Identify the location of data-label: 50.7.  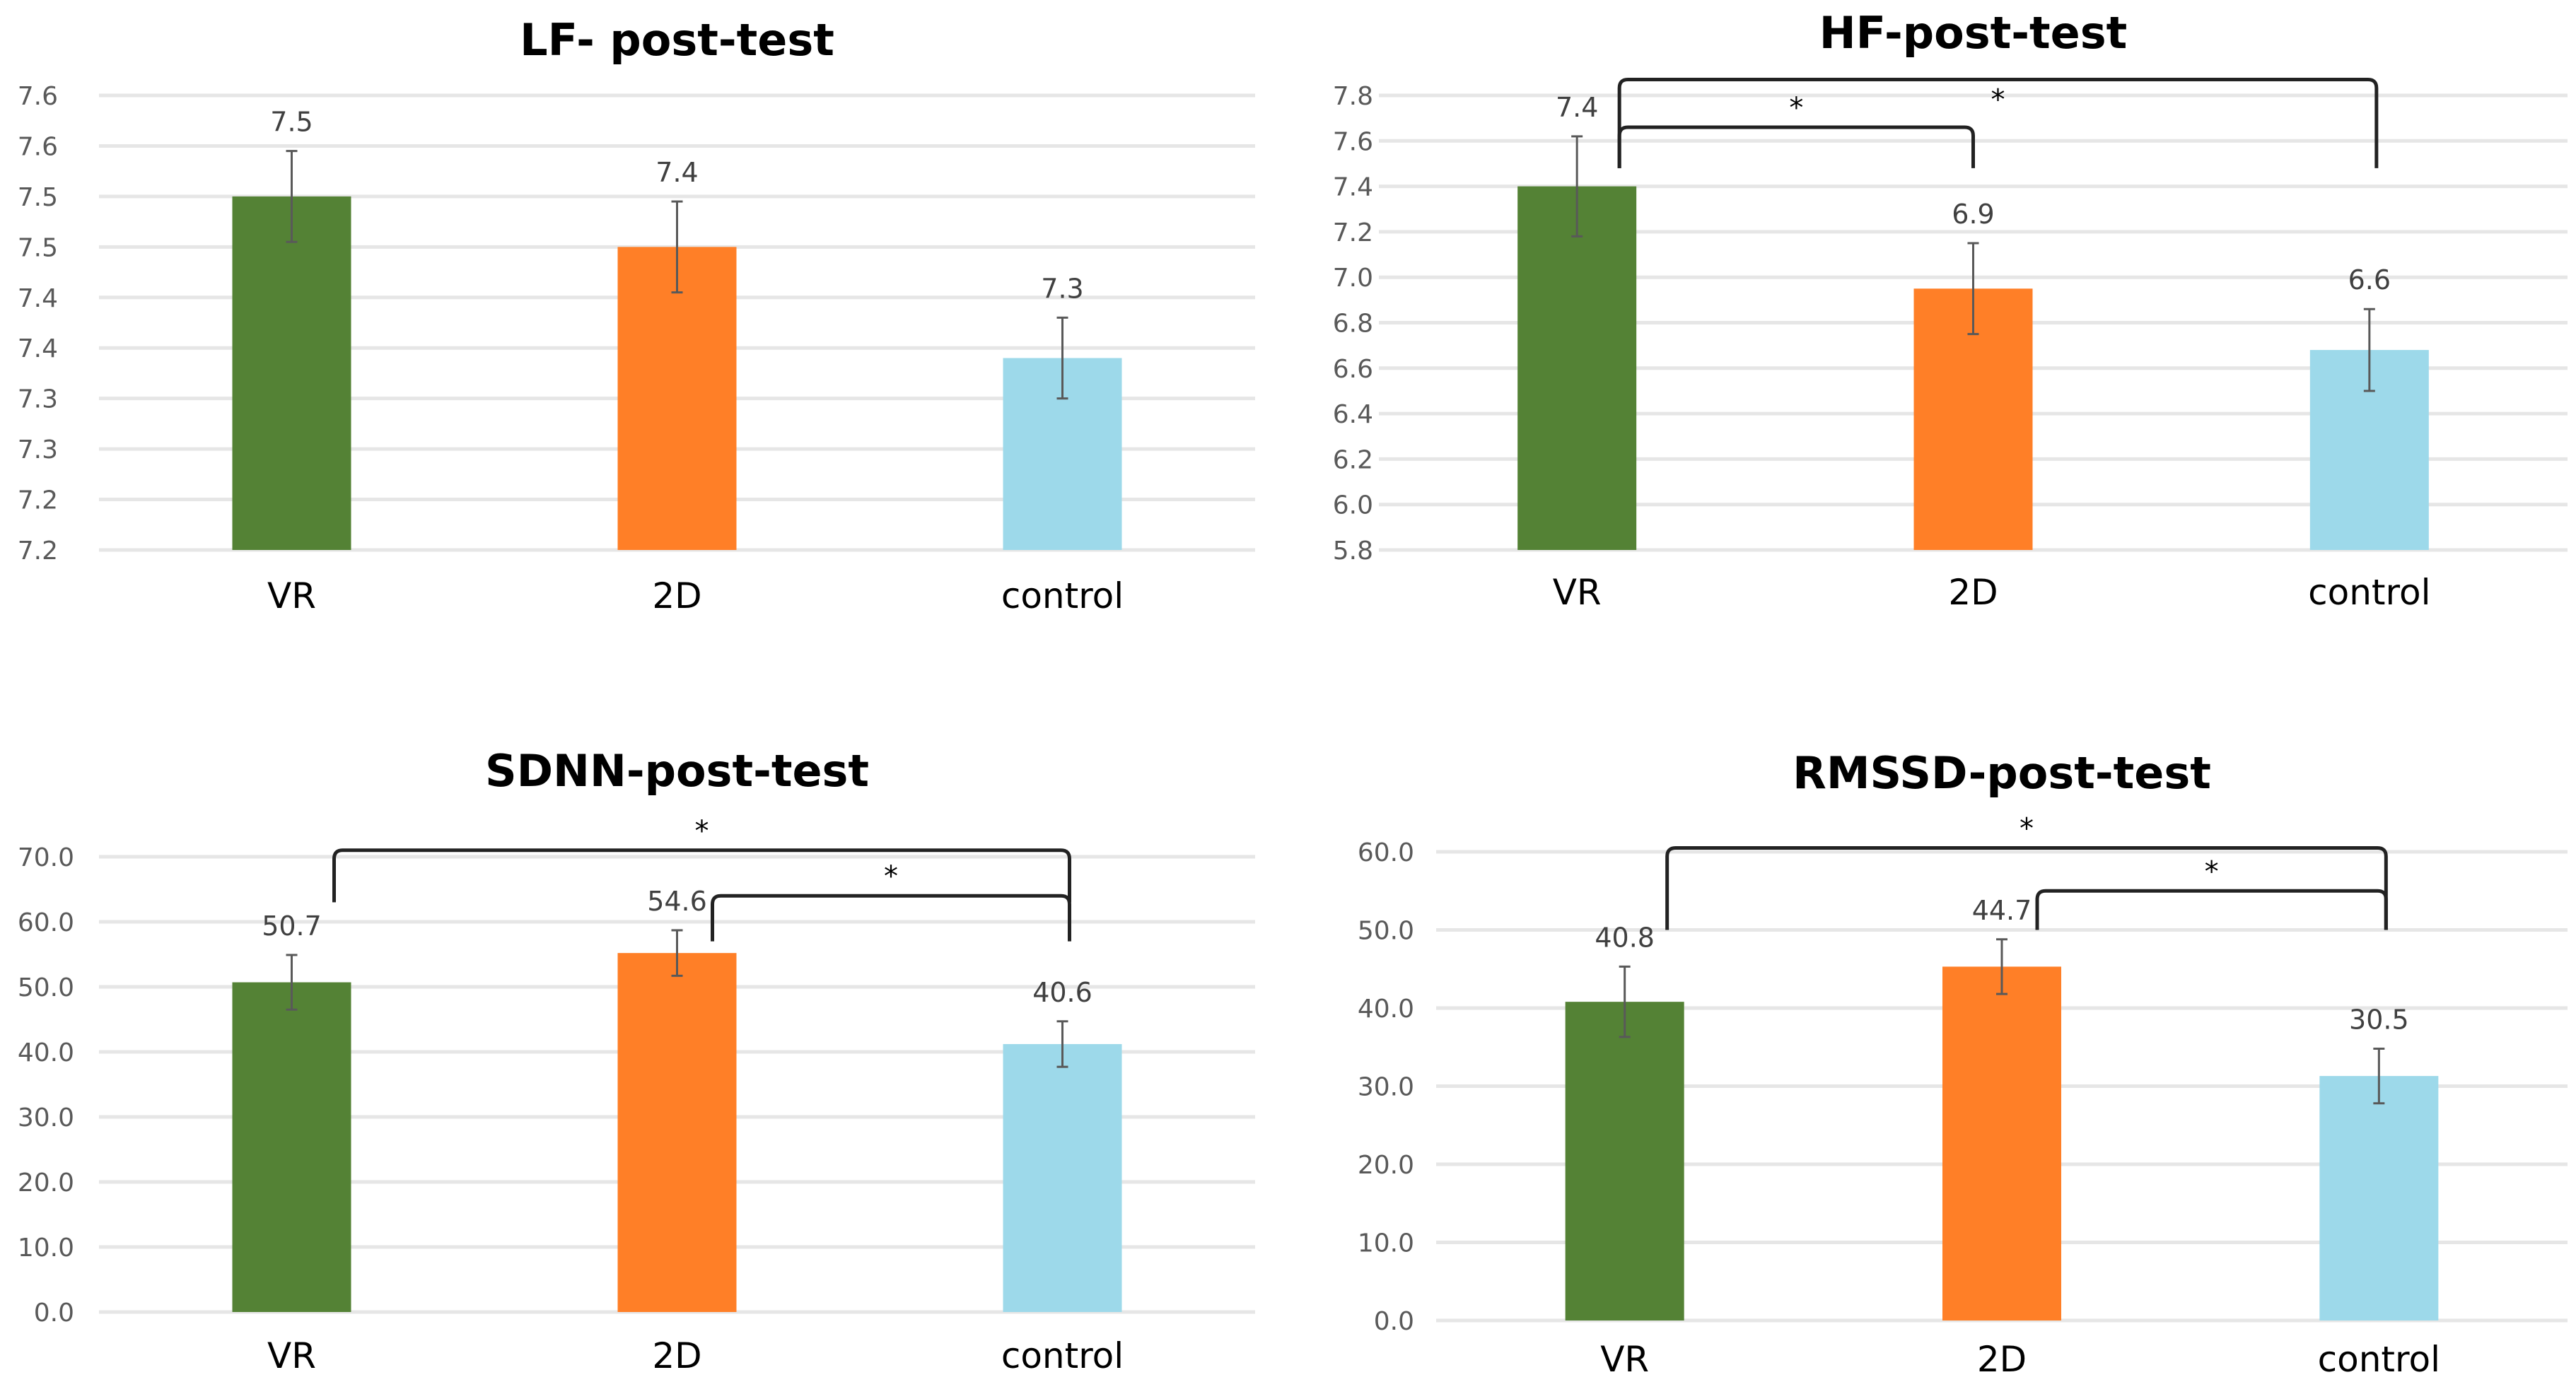
(292, 926).